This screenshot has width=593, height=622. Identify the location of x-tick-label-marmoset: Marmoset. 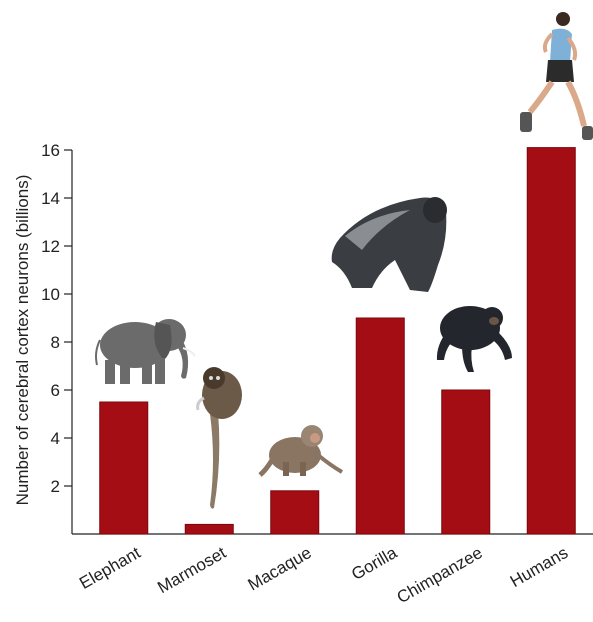
(191, 570).